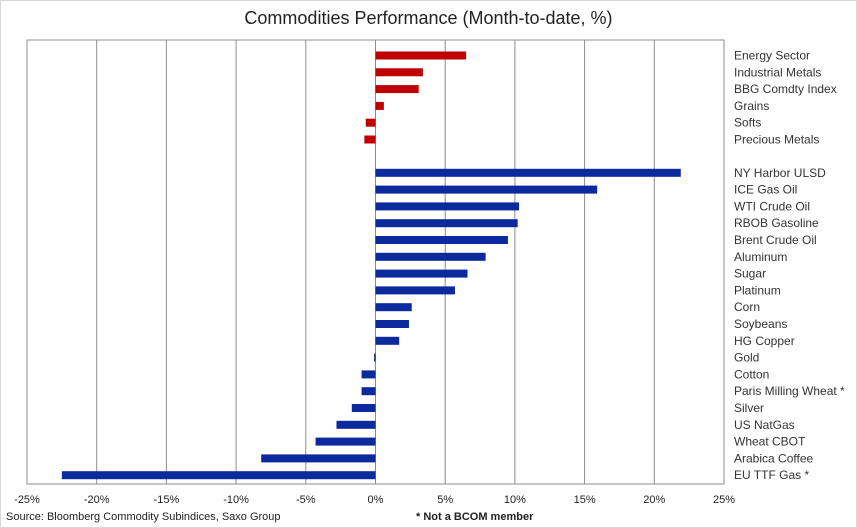 The height and width of the screenshot is (528, 857). I want to click on category-label: HG Copper, so click(764, 341).